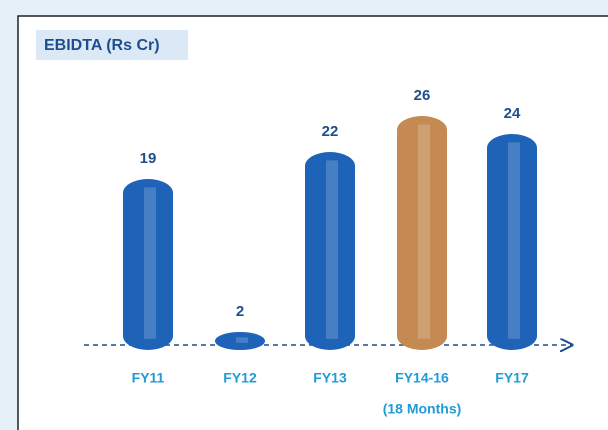 This screenshot has width=608, height=430. Describe the element at coordinates (422, 409) in the screenshot. I see `annotation: (18 Months)` at that location.